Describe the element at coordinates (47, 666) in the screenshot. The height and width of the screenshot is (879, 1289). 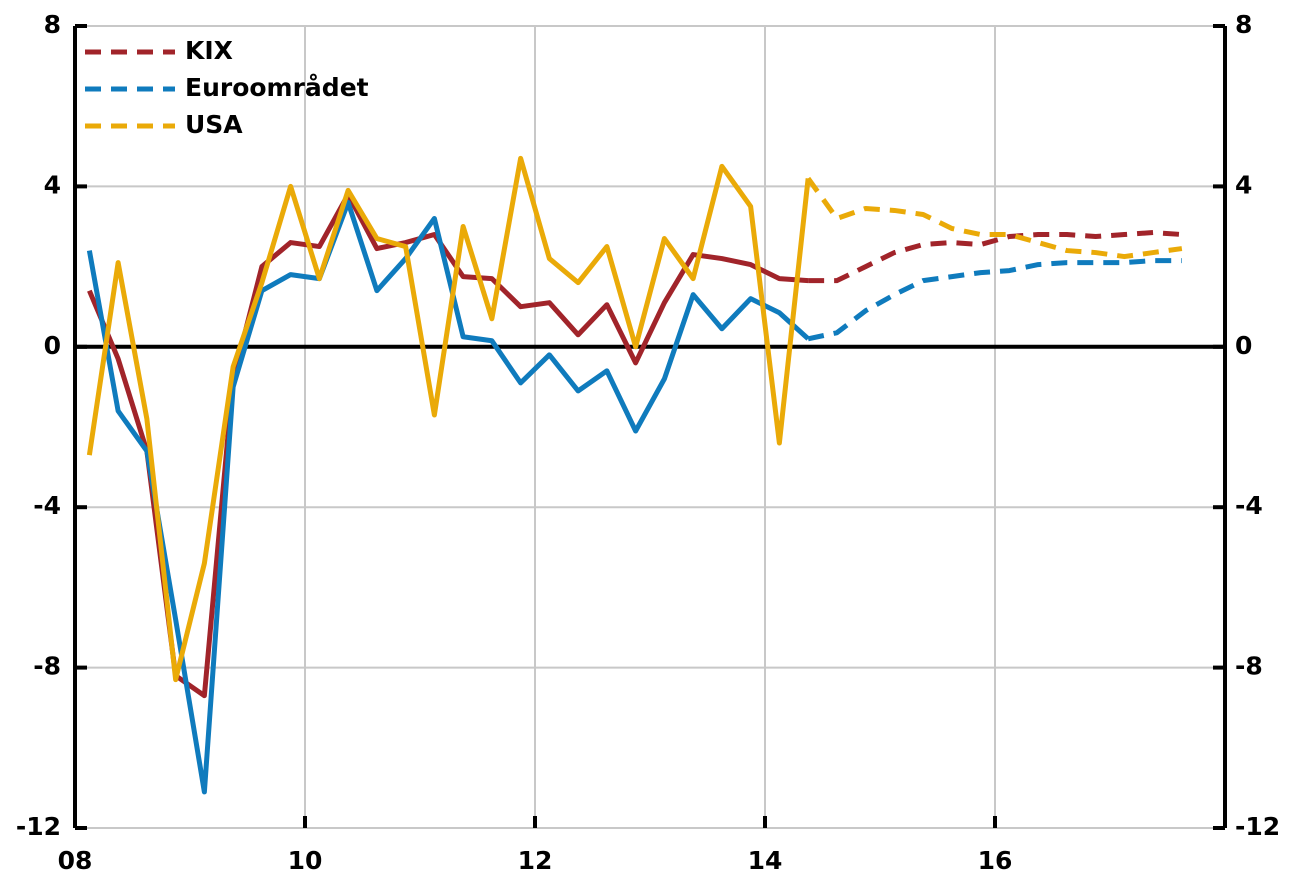
I see `y-tick-label: -8` at that location.